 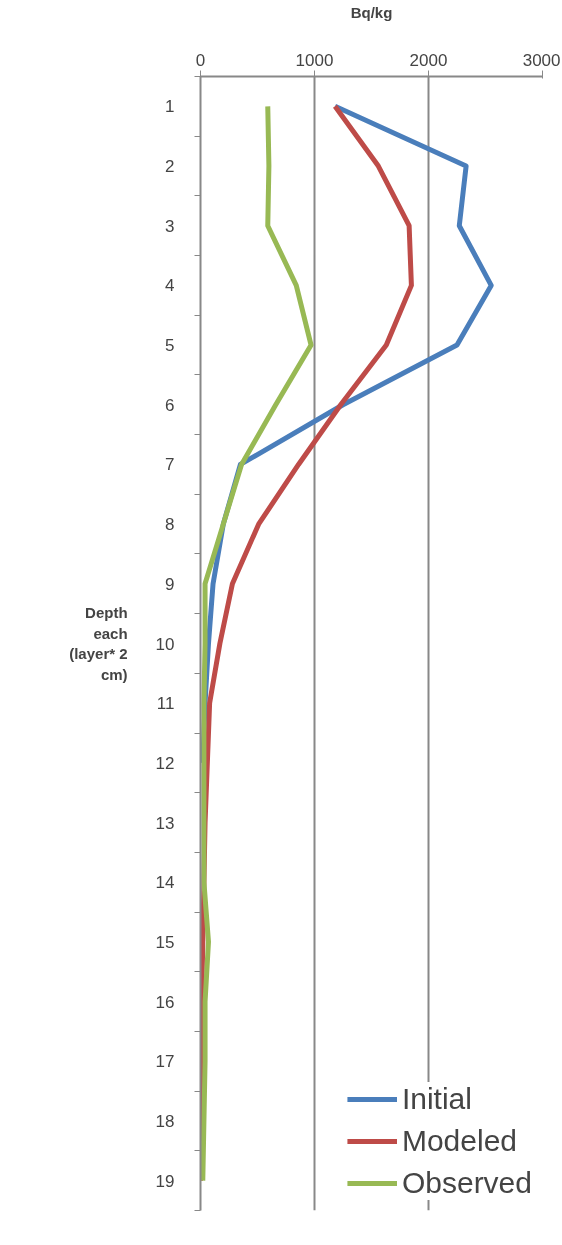 I want to click on y-tick-label: 3, so click(x=170, y=226).